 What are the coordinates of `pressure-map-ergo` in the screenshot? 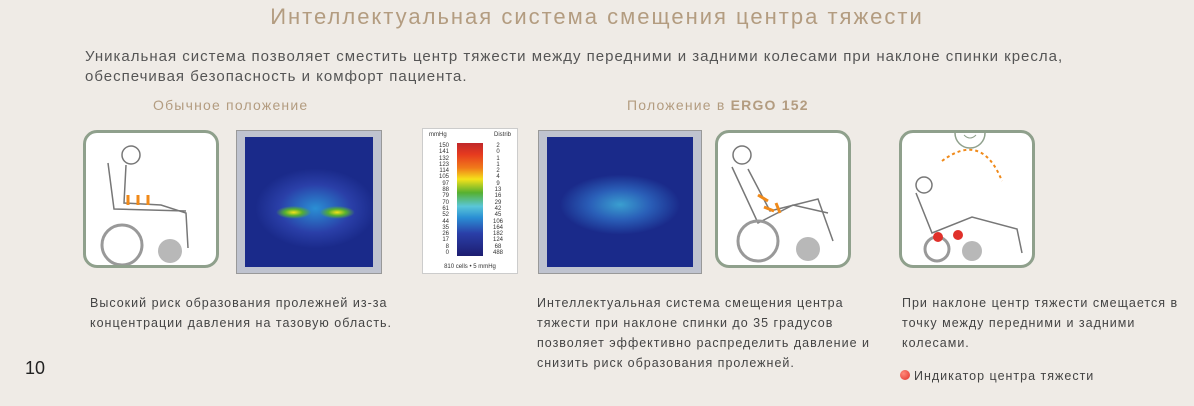 It's located at (620, 202).